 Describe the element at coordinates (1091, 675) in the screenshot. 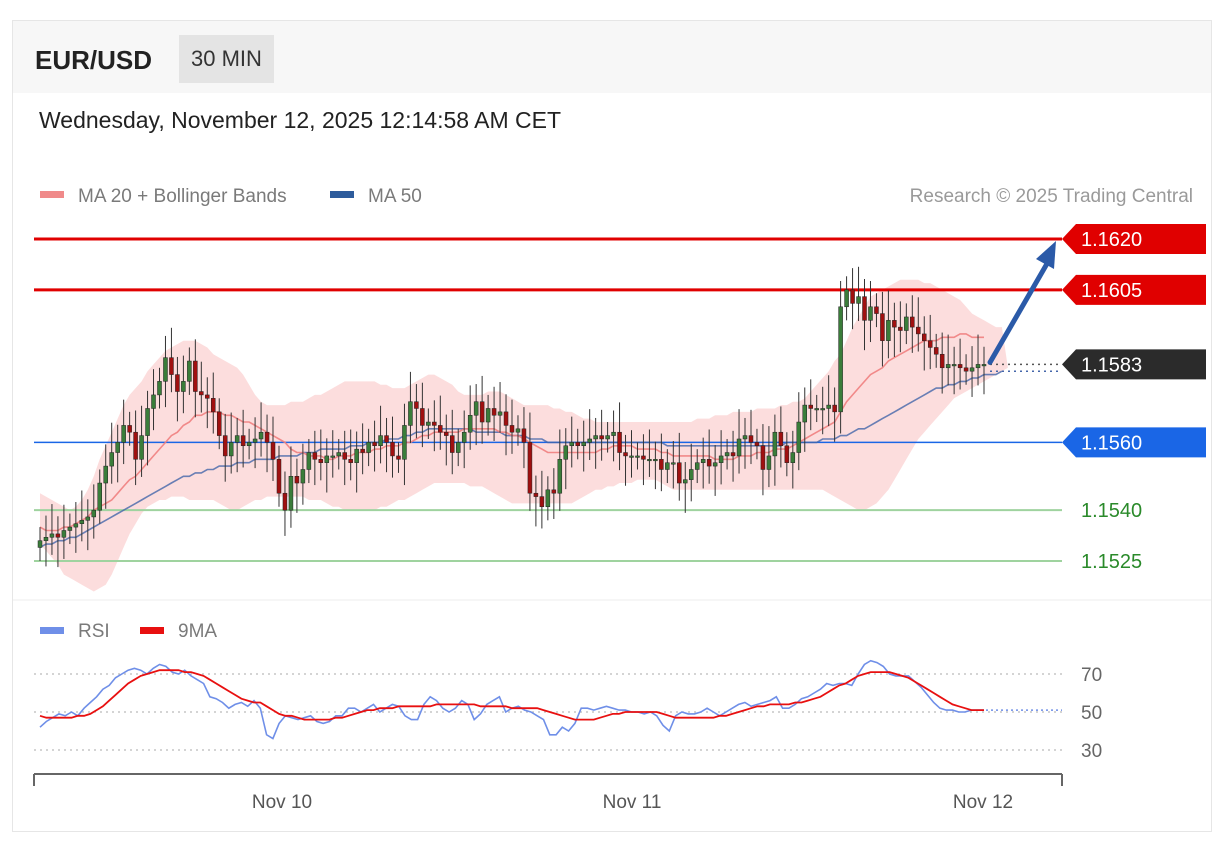

I see `rsi-level-label: 70` at that location.